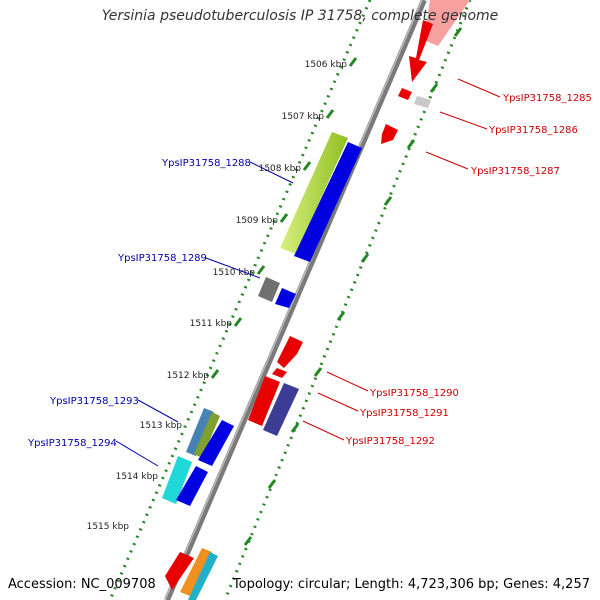 This screenshot has width=600, height=600. What do you see at coordinates (414, 393) in the screenshot?
I see `gene-label-1290: YpsIP31758_1290` at bounding box center [414, 393].